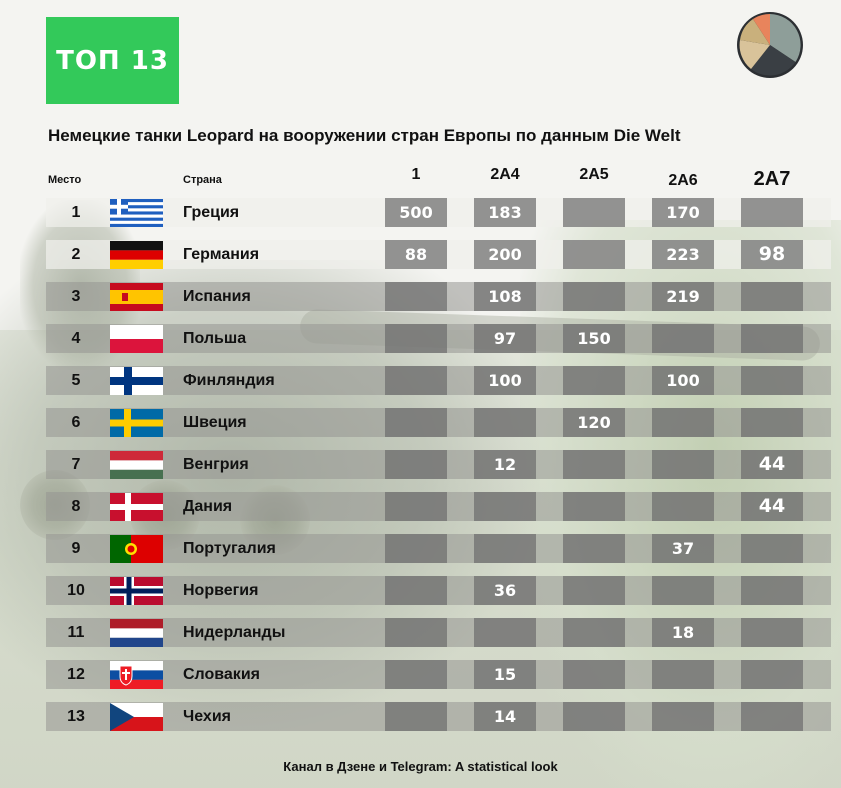 Image resolution: width=841 pixels, height=788 pixels. What do you see at coordinates (136, 717) in the screenshot?
I see `czech-flag-icon` at bounding box center [136, 717].